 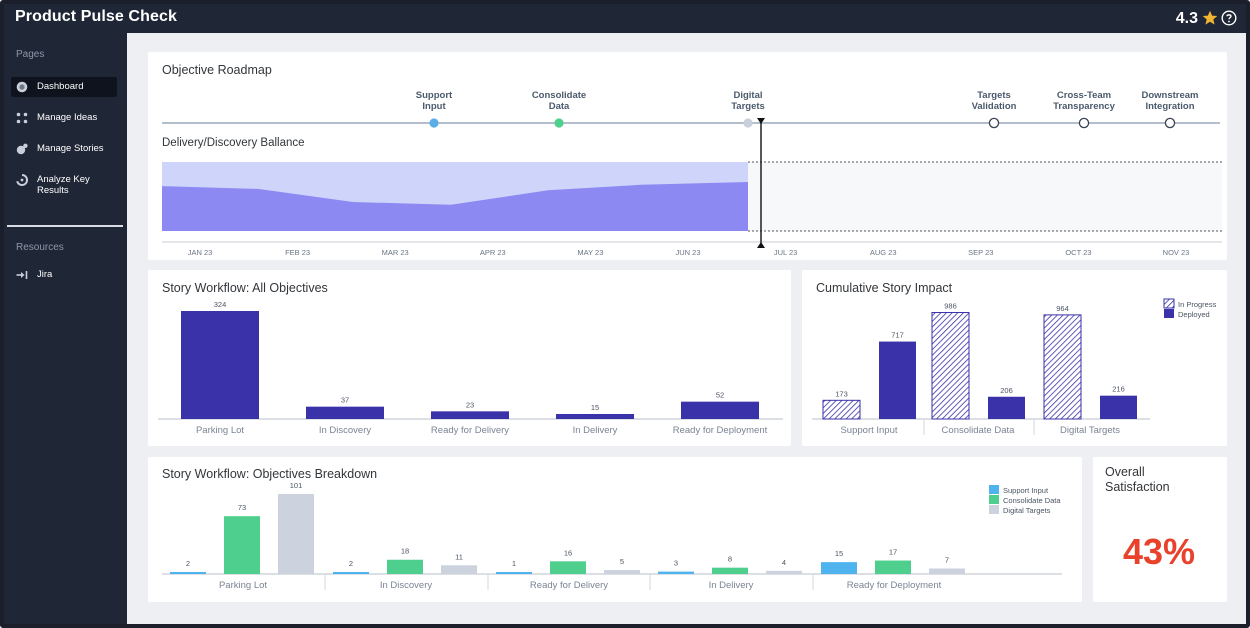 What do you see at coordinates (22, 118) in the screenshot?
I see `ideas-icon` at bounding box center [22, 118].